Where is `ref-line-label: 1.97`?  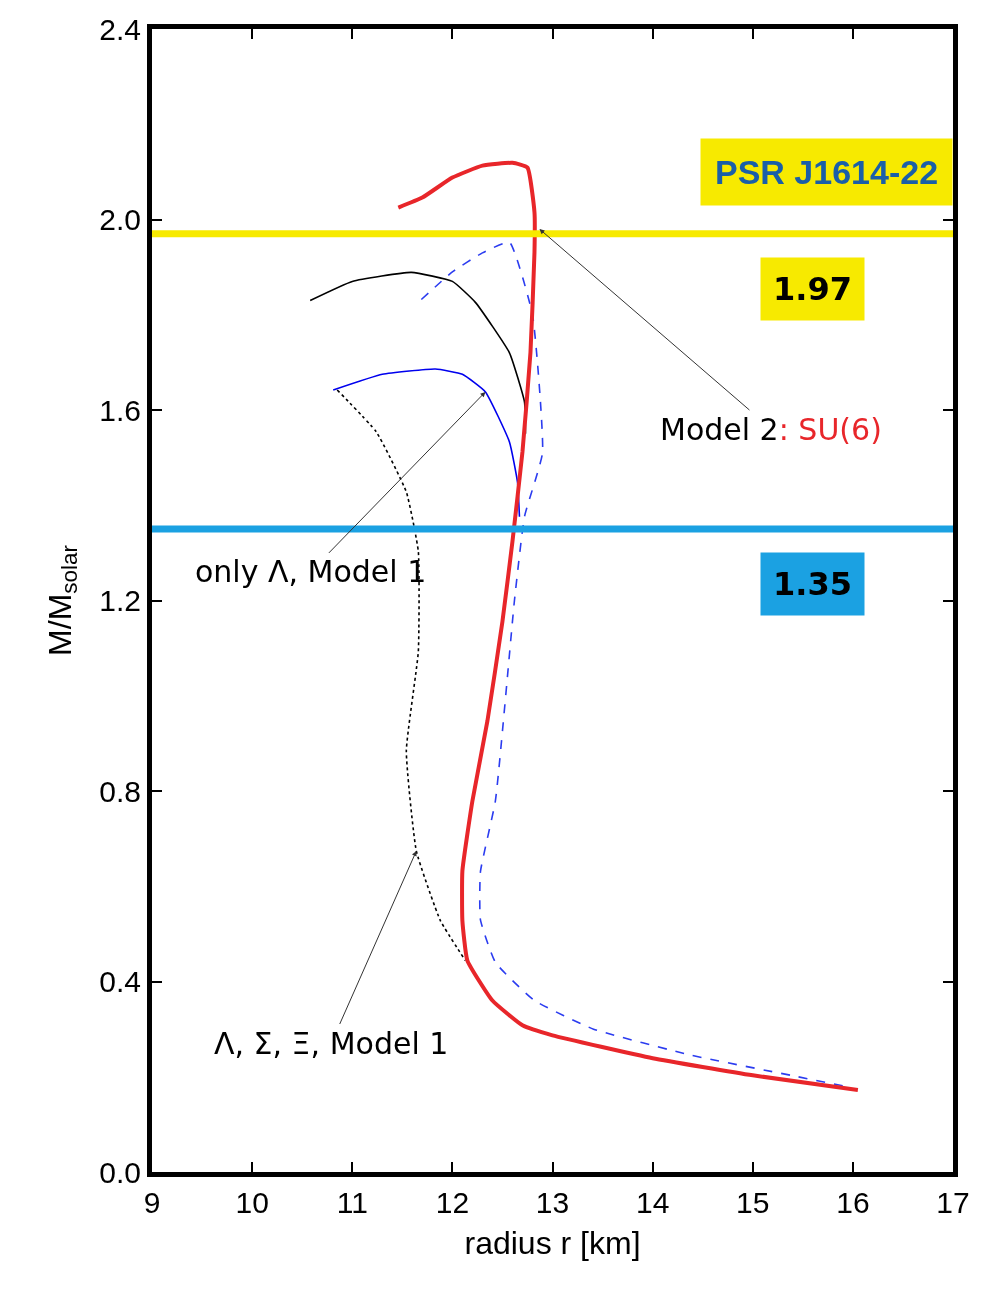 ref-line-label: 1.97 is located at coordinates (812, 289).